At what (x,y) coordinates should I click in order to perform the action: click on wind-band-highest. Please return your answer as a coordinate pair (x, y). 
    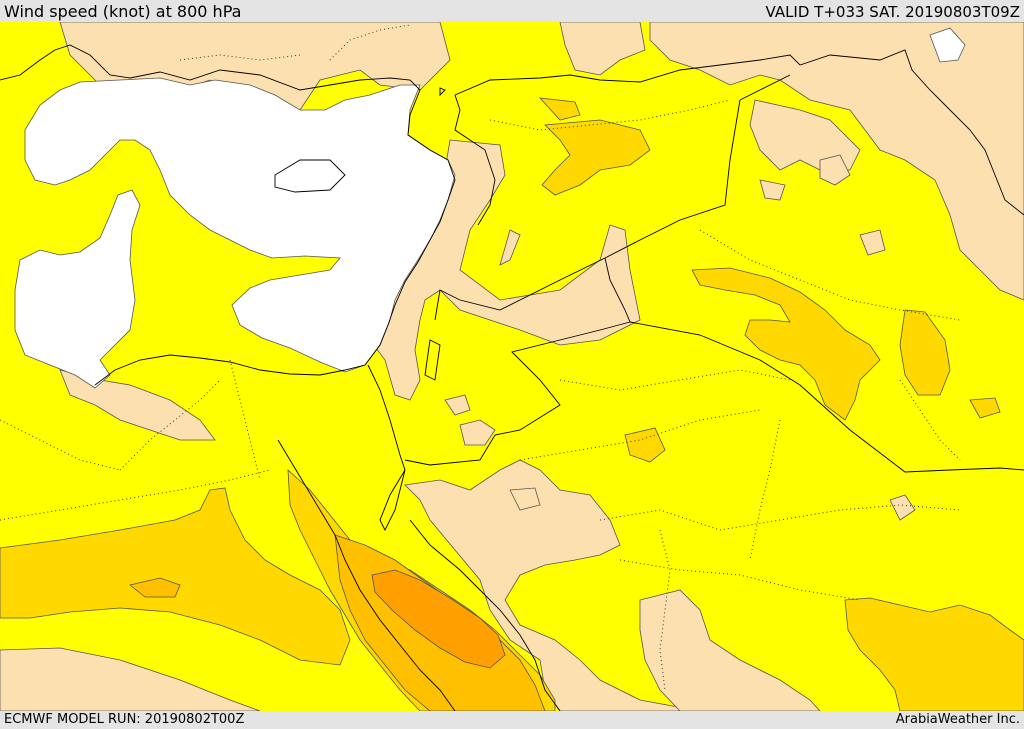
    Looking at the image, I should click on (438, 619).